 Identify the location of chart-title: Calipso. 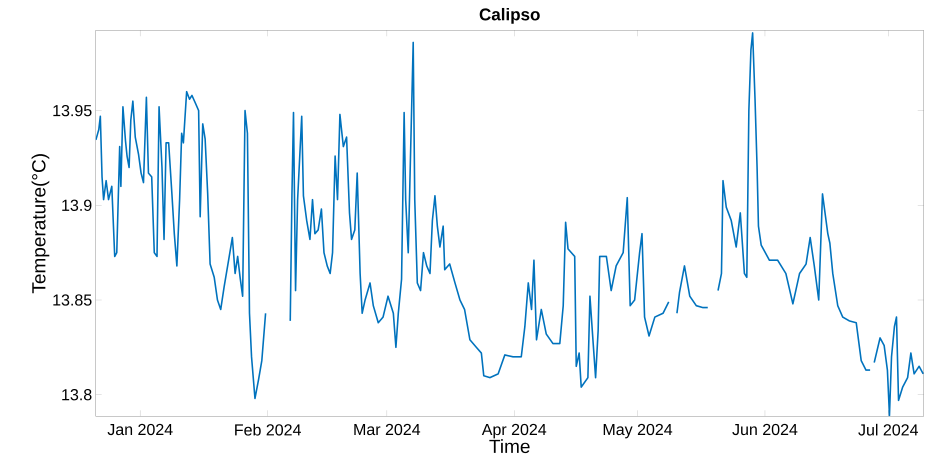
(510, 16).